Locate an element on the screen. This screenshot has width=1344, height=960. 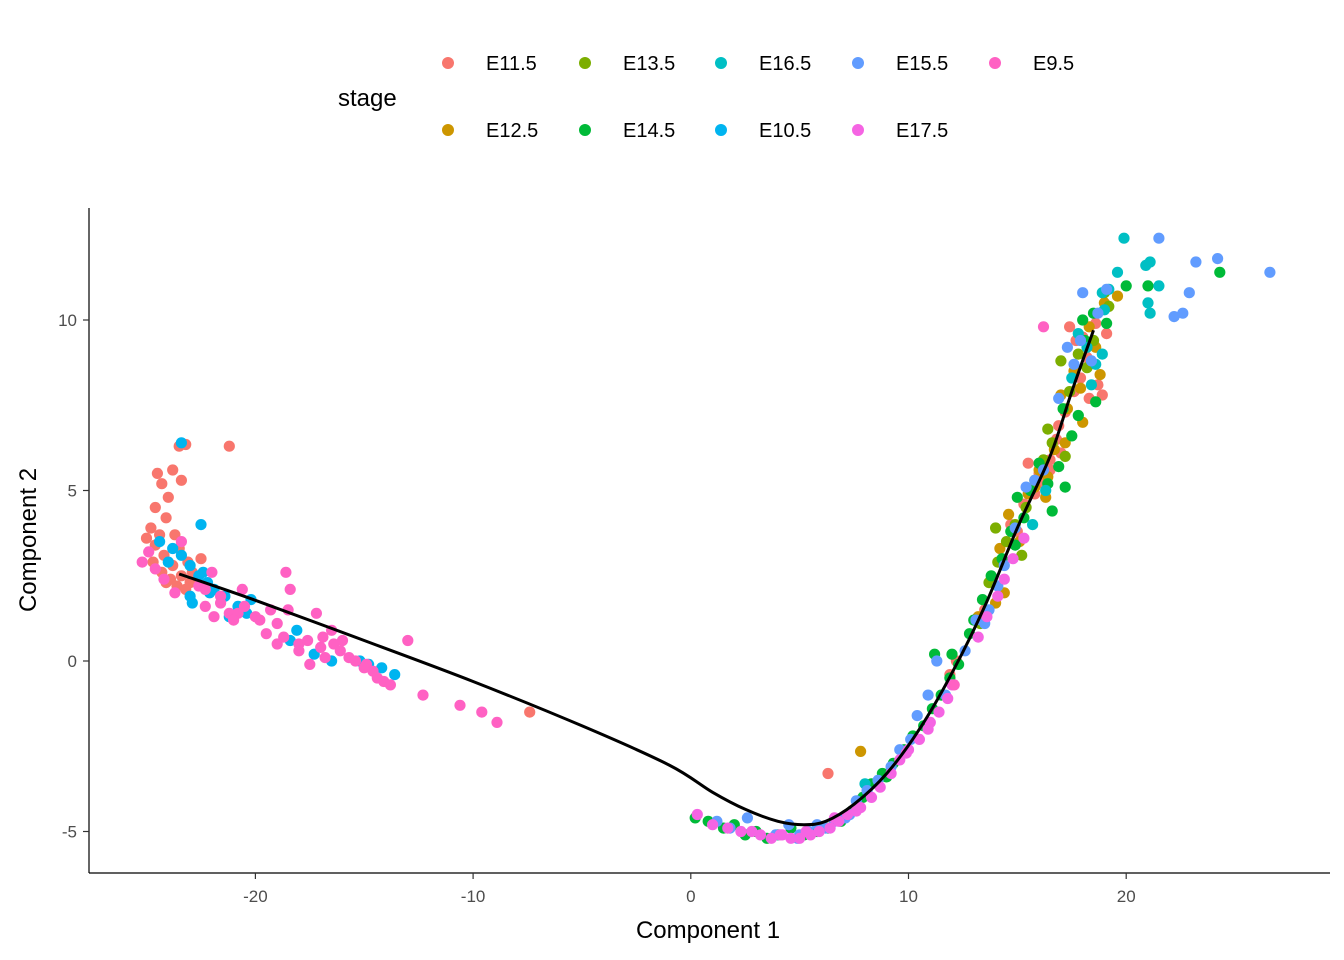
legend-item-E15.5: E15.5 is located at coordinates (900, 64).